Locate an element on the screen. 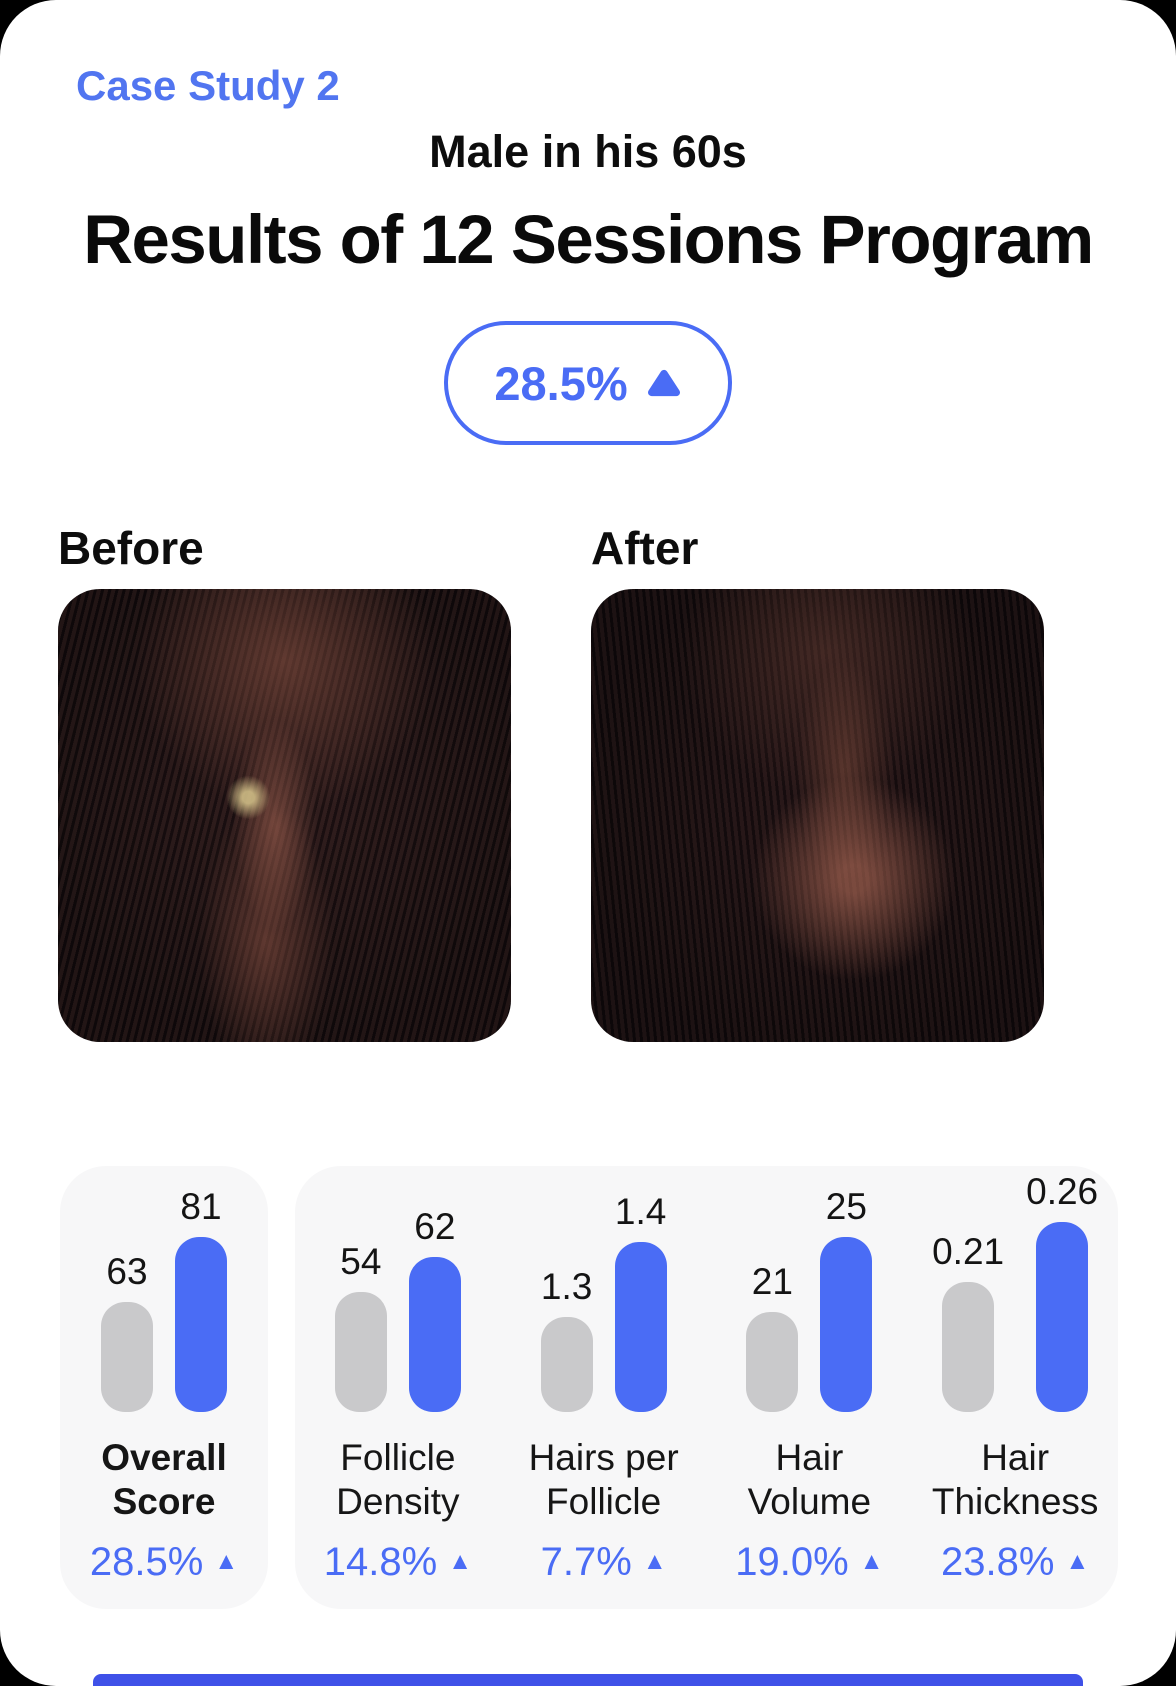 The width and height of the screenshot is (1176, 1686). after-value-label: 25 is located at coordinates (846, 1206).